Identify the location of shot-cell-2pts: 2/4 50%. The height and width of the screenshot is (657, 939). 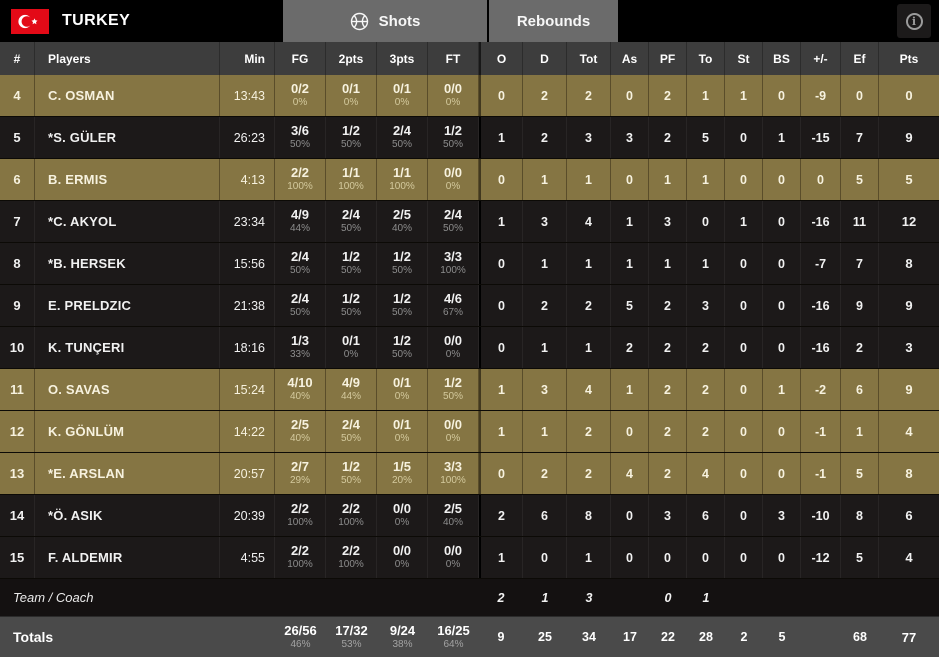
(351, 221).